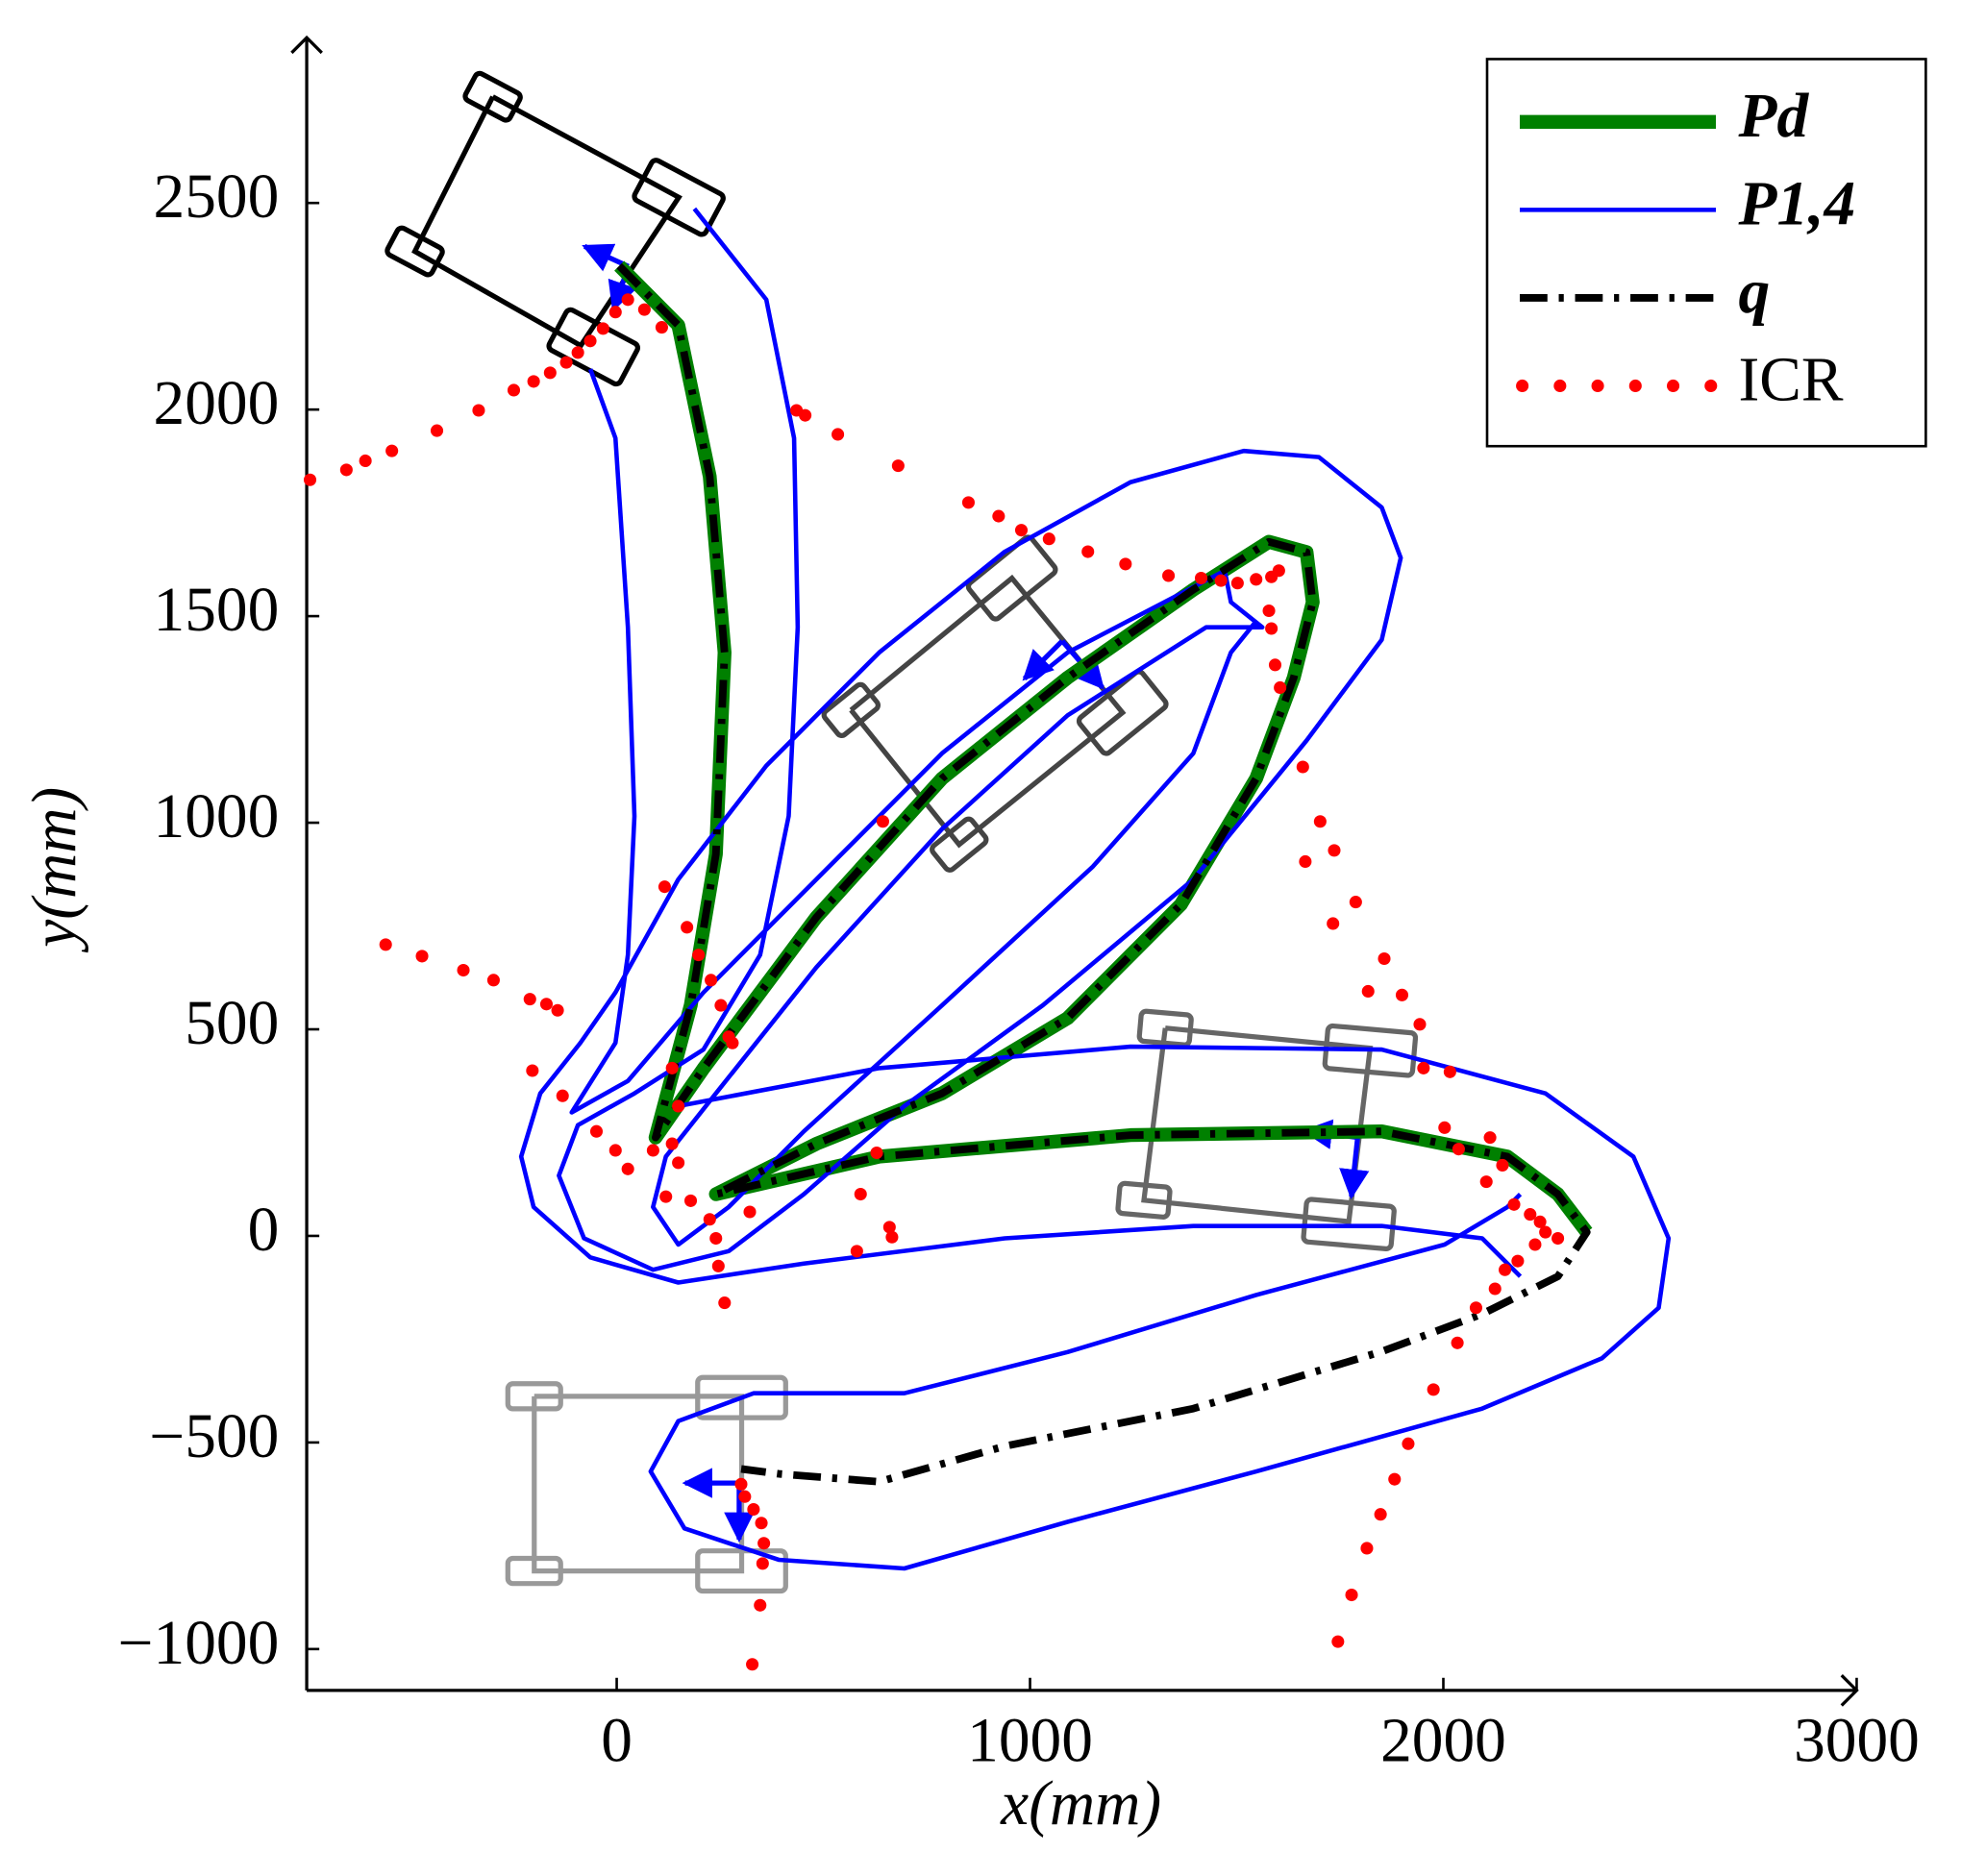 This screenshot has width=1961, height=1876. Describe the element at coordinates (214, 1437) in the screenshot. I see `y-tick-label: −500` at that location.